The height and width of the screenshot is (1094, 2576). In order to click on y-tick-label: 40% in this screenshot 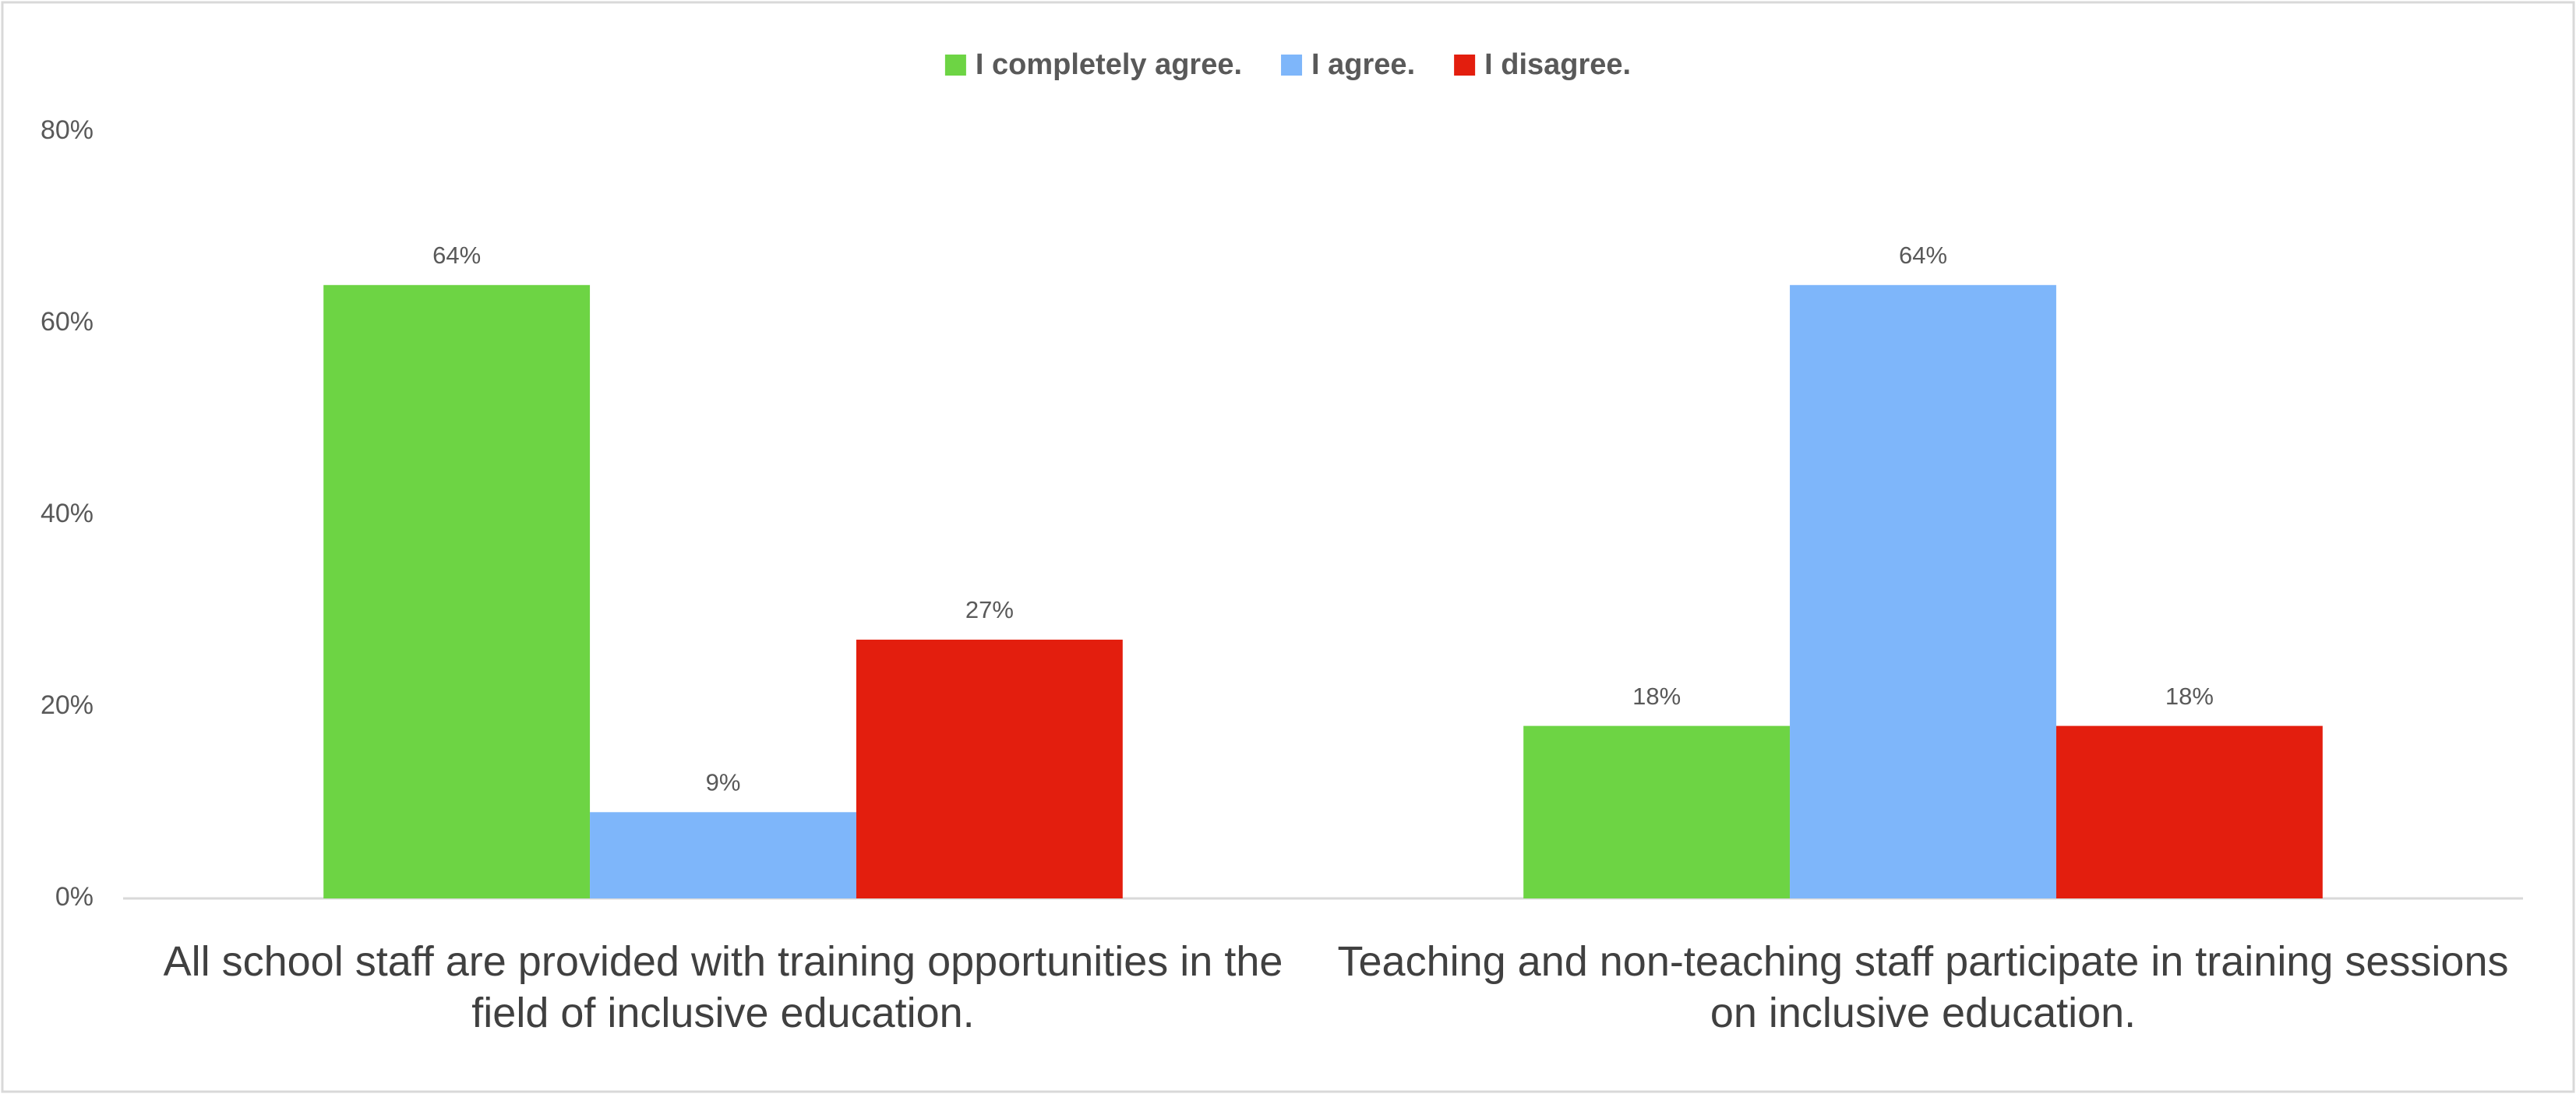, I will do `click(67, 513)`.